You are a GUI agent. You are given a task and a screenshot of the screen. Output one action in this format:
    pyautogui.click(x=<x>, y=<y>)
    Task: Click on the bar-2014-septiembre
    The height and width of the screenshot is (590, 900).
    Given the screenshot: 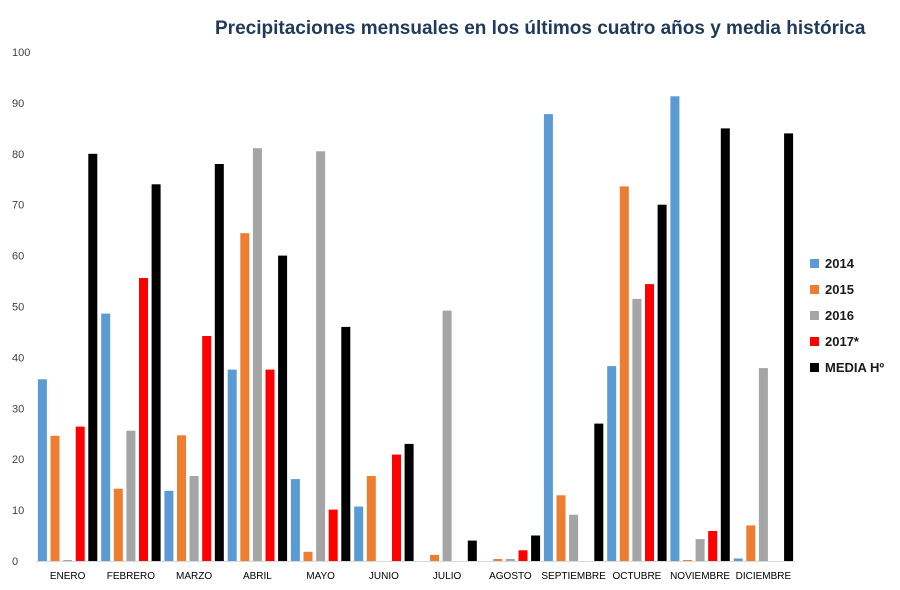 What is the action you would take?
    pyautogui.click(x=548, y=337)
    